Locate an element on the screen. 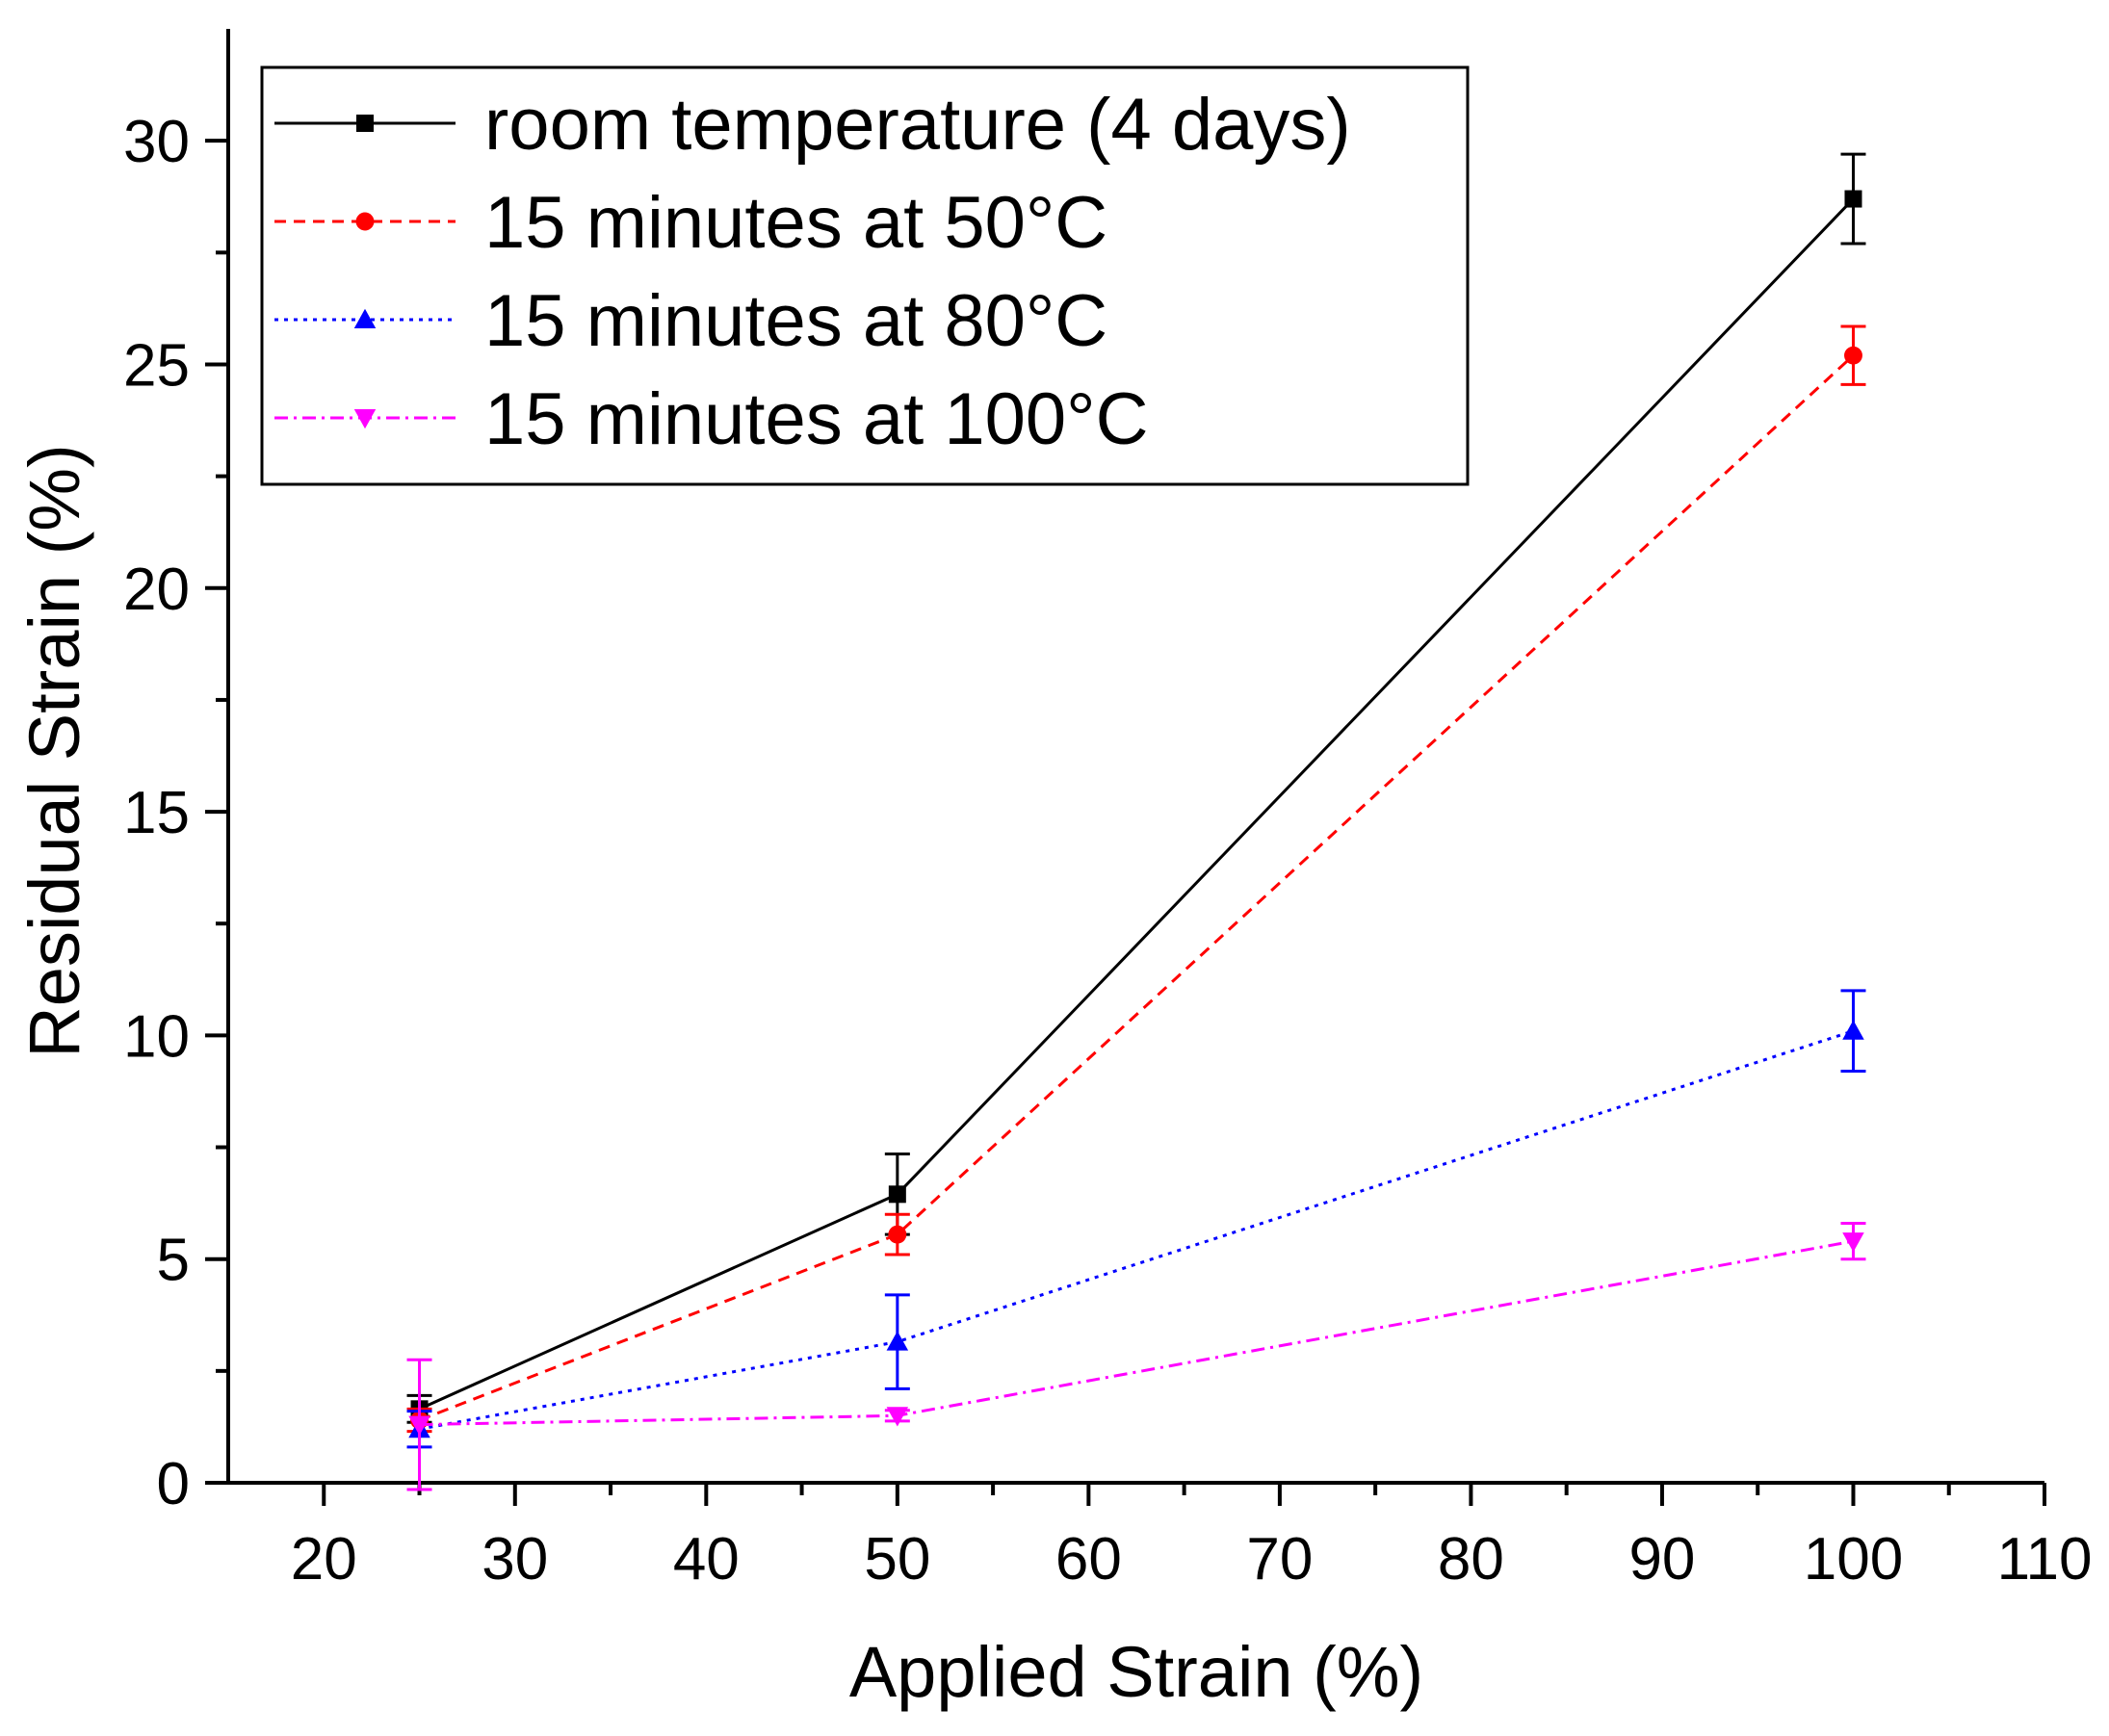 This screenshot has height=1736, width=2109. legend-item: 15 minutes at 80°C is located at coordinates (690, 321).